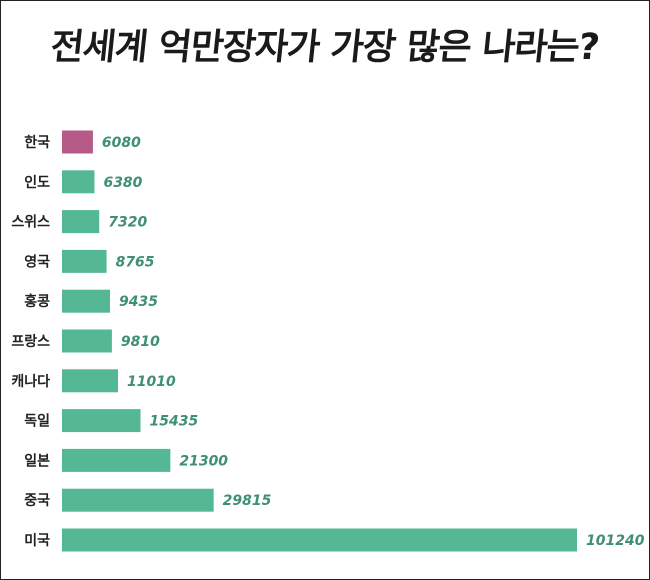  Describe the element at coordinates (247, 501) in the screenshot. I see `value-label: 29815` at that location.